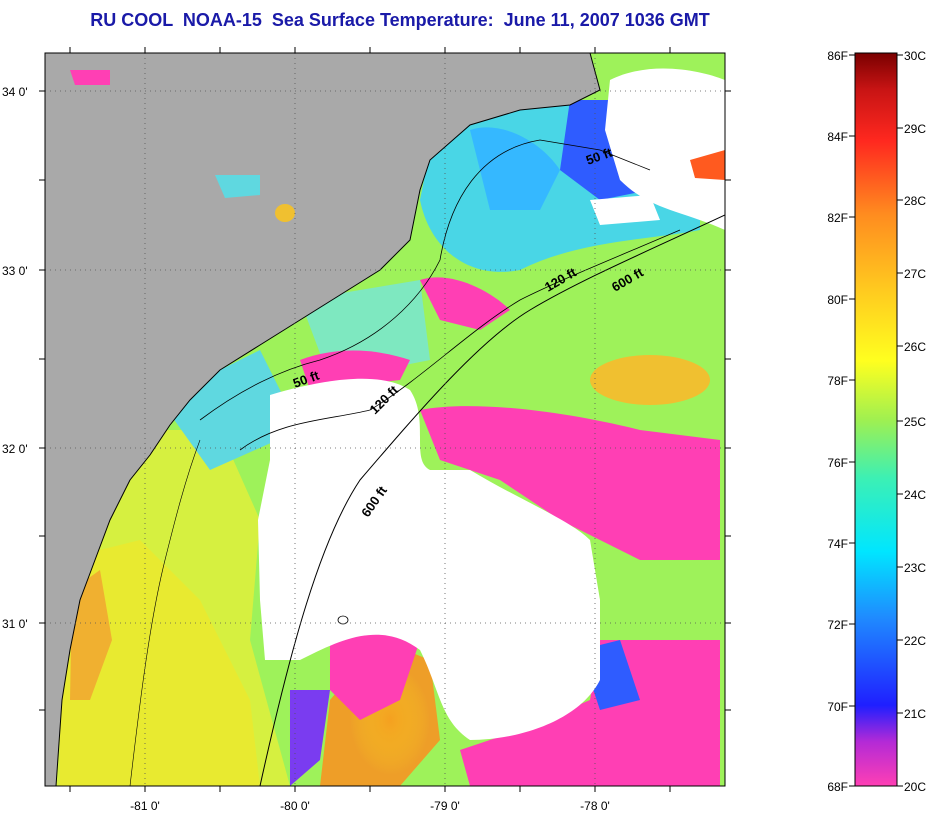 The image size is (936, 817). Describe the element at coordinates (15, 92) in the screenshot. I see `lat-label-34: 34 0'` at that location.